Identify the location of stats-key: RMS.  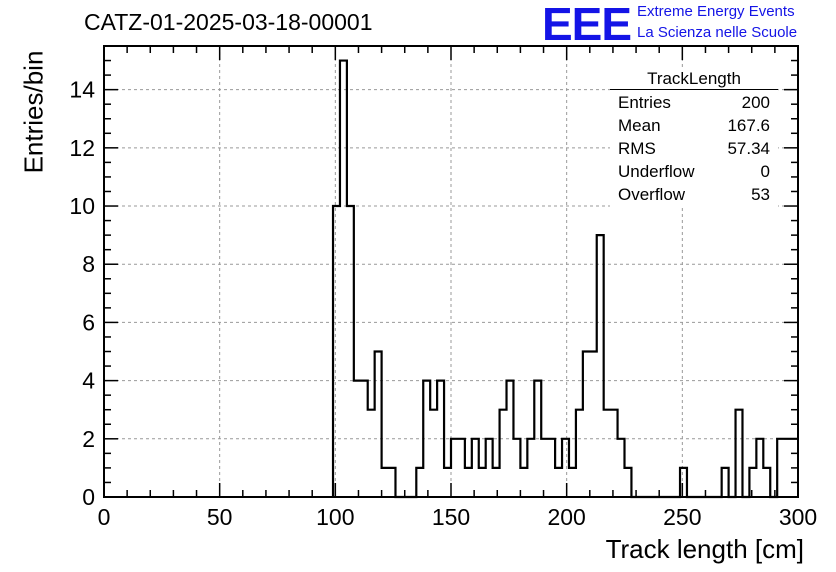
(637, 148).